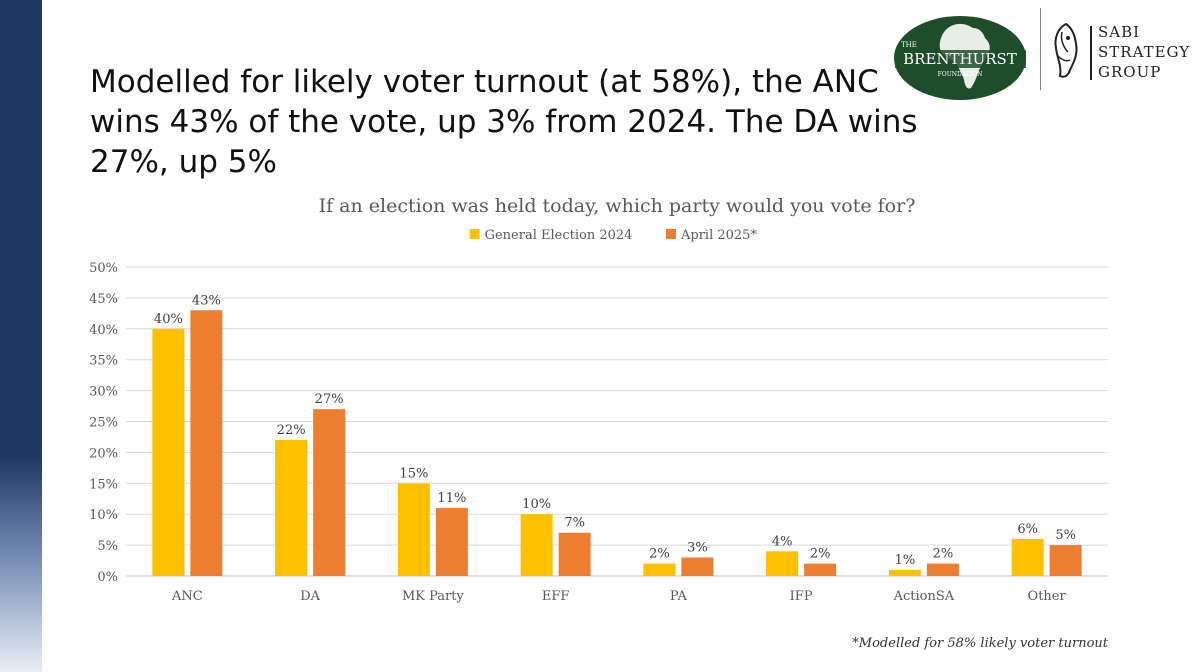 This screenshot has width=1200, height=672. I want to click on sabi-line-2: STRATEGY, so click(1144, 52).